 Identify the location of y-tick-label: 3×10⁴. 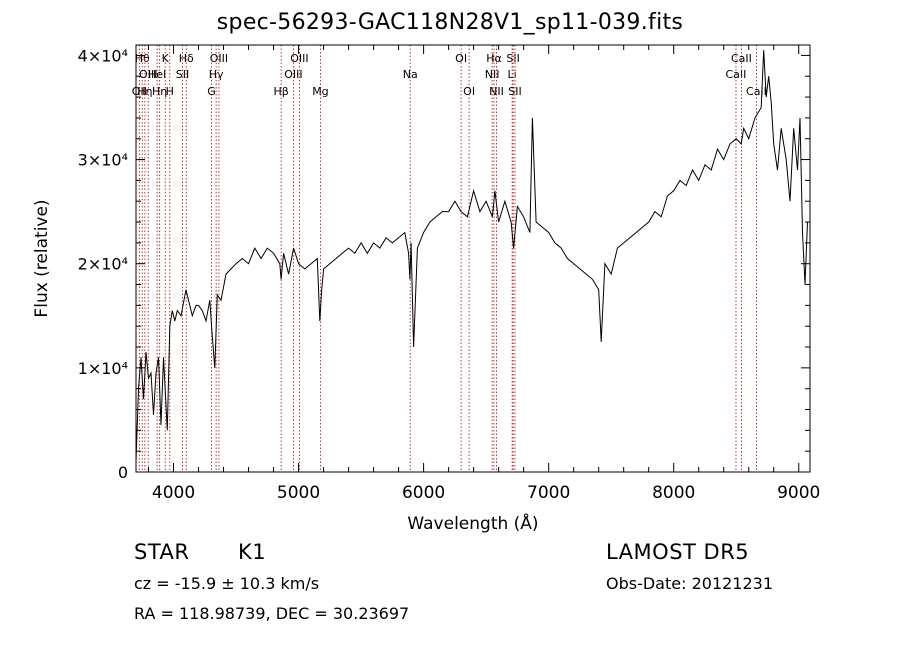
(103, 160).